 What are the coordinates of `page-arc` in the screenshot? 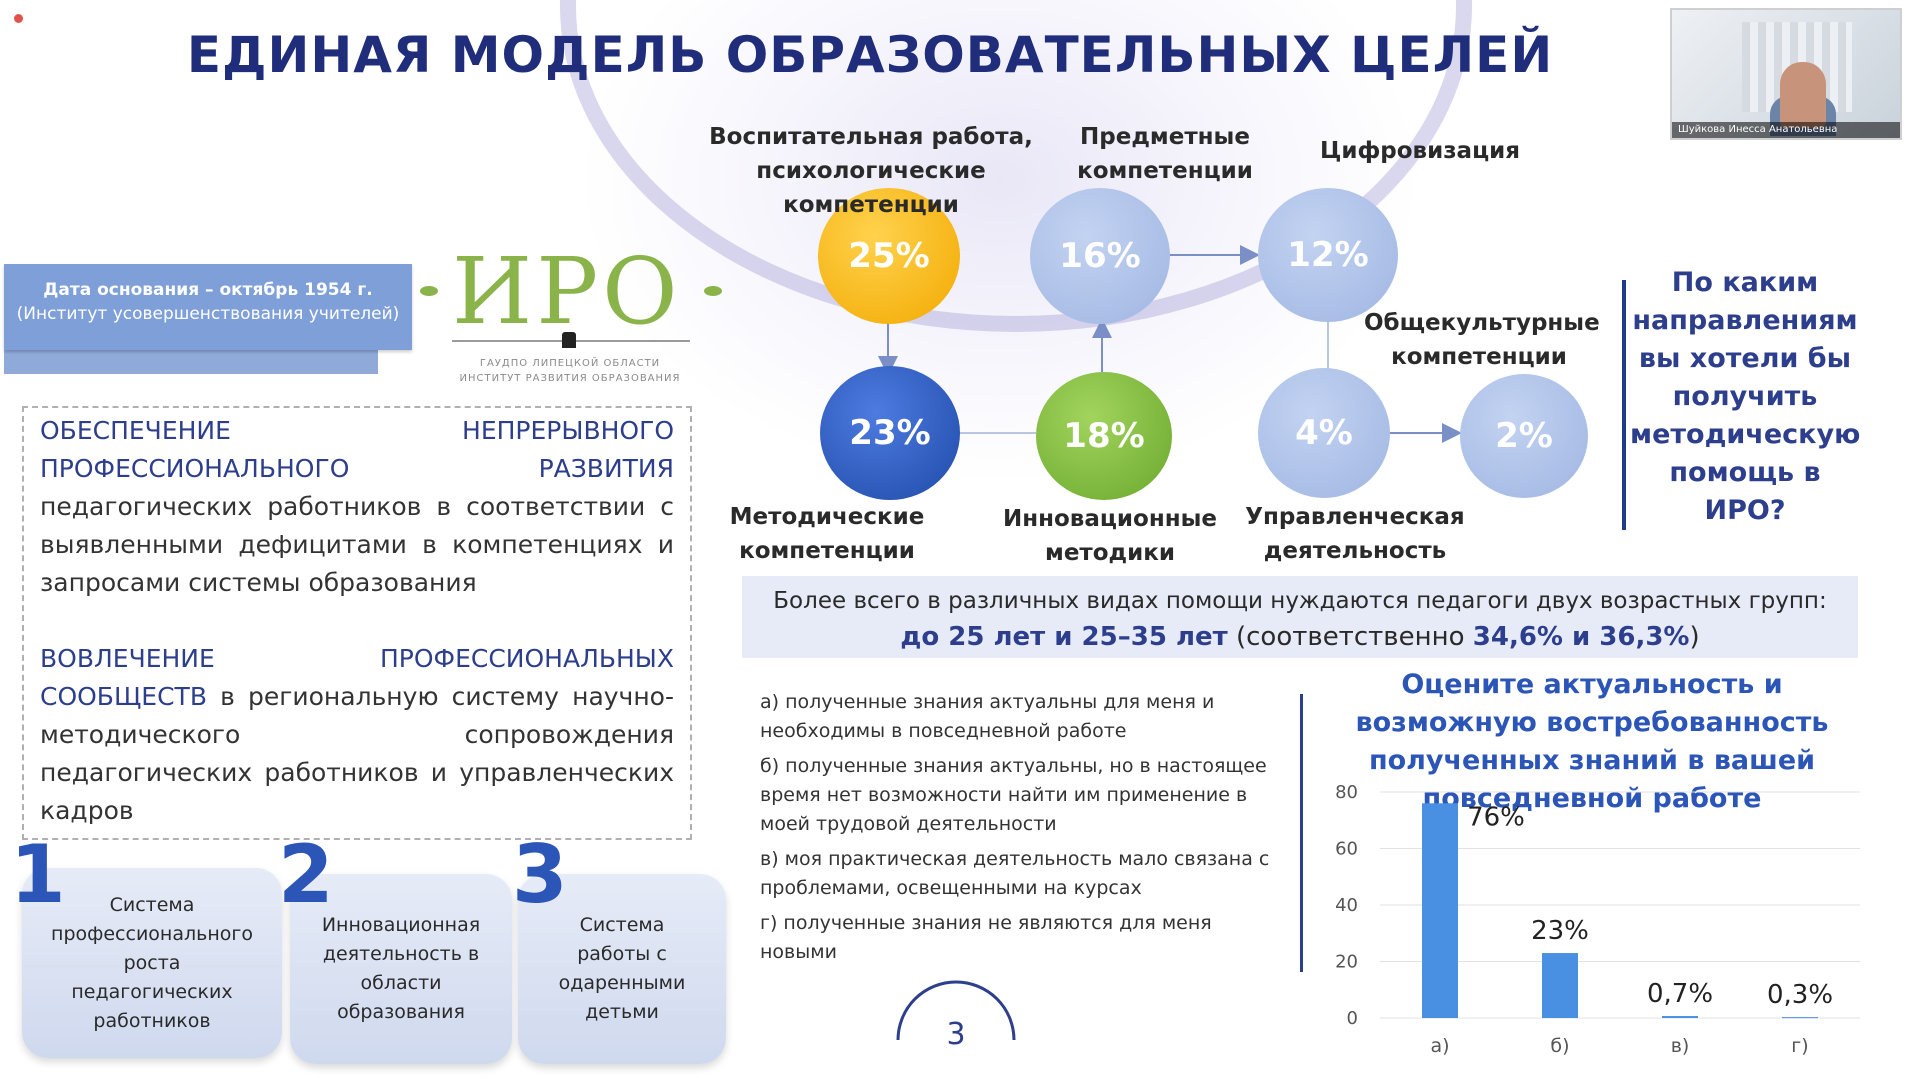 It's located at (956, 1010).